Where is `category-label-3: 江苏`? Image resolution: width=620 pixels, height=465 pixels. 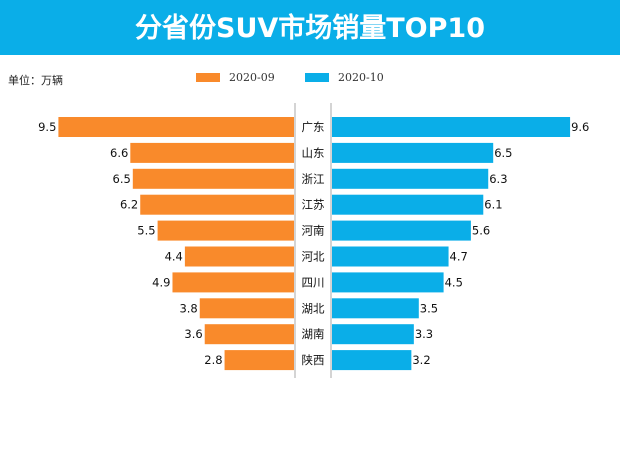 category-label-3: 江苏 is located at coordinates (313, 205).